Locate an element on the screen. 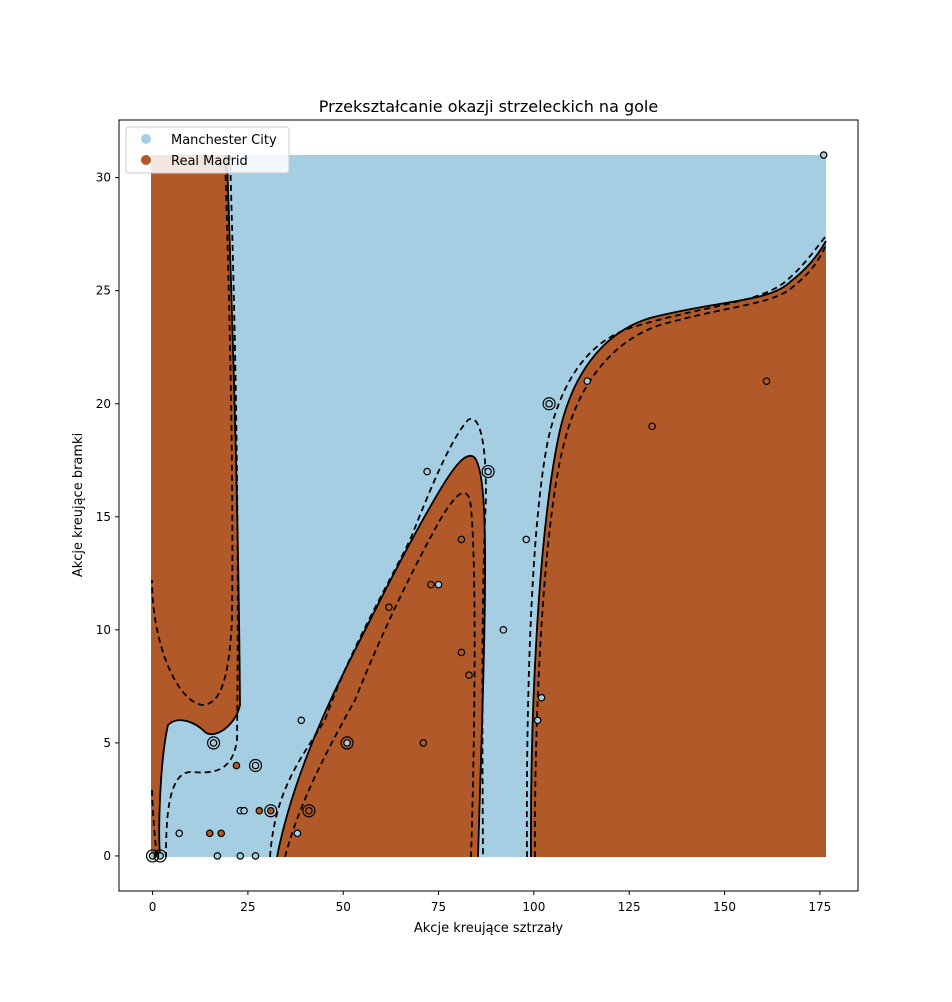 The width and height of the screenshot is (952, 1002). x-tick-label: 75 is located at coordinates (438, 907).